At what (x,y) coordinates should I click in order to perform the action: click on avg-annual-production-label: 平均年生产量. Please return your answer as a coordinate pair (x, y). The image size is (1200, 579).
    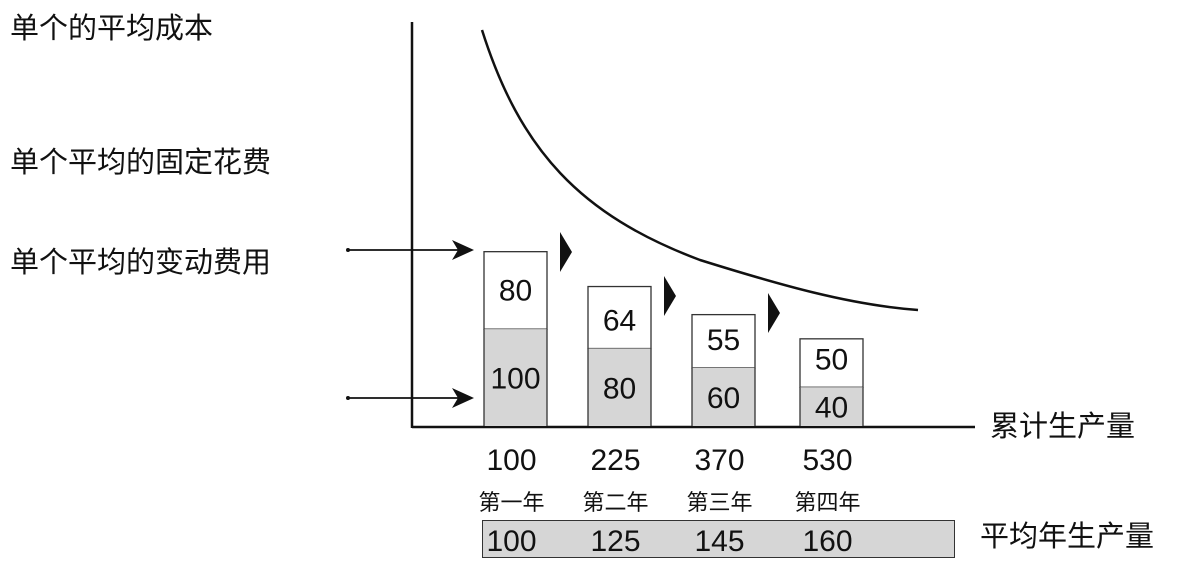
    Looking at the image, I should click on (1067, 536).